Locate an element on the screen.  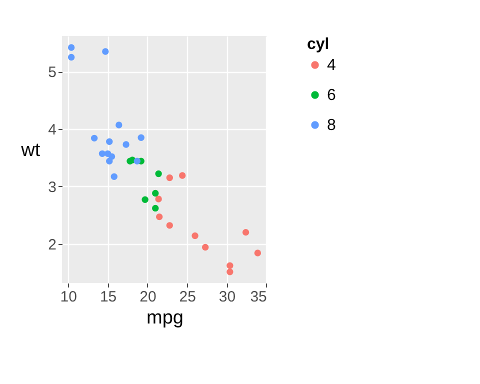
y-axis-title: wt is located at coordinates (30, 150).